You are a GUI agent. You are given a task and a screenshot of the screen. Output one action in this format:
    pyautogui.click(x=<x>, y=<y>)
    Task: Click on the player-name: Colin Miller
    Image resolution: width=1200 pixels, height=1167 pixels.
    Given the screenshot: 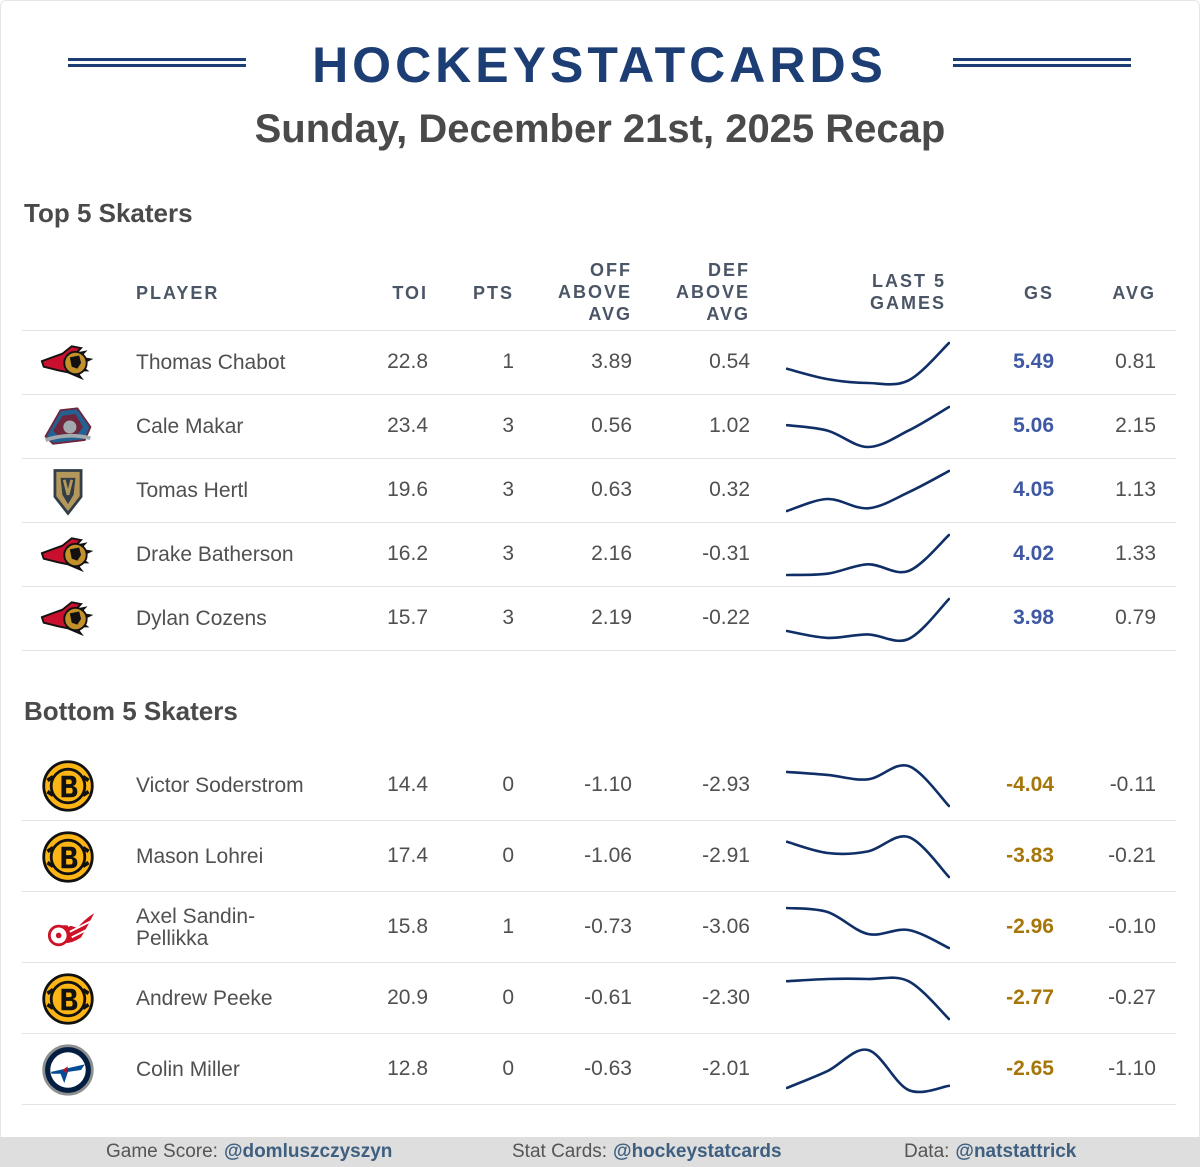 What is the action you would take?
    pyautogui.click(x=188, y=1069)
    